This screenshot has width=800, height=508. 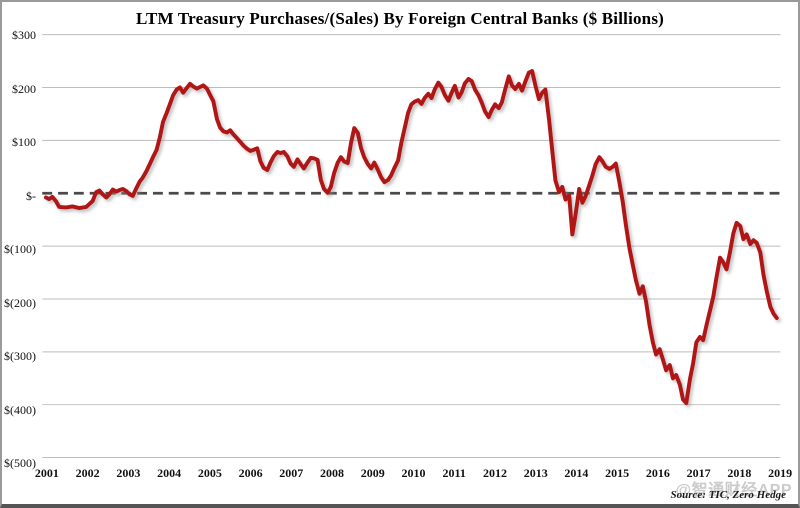 What do you see at coordinates (250, 473) in the screenshot?
I see `x-tick-label: 2006` at bounding box center [250, 473].